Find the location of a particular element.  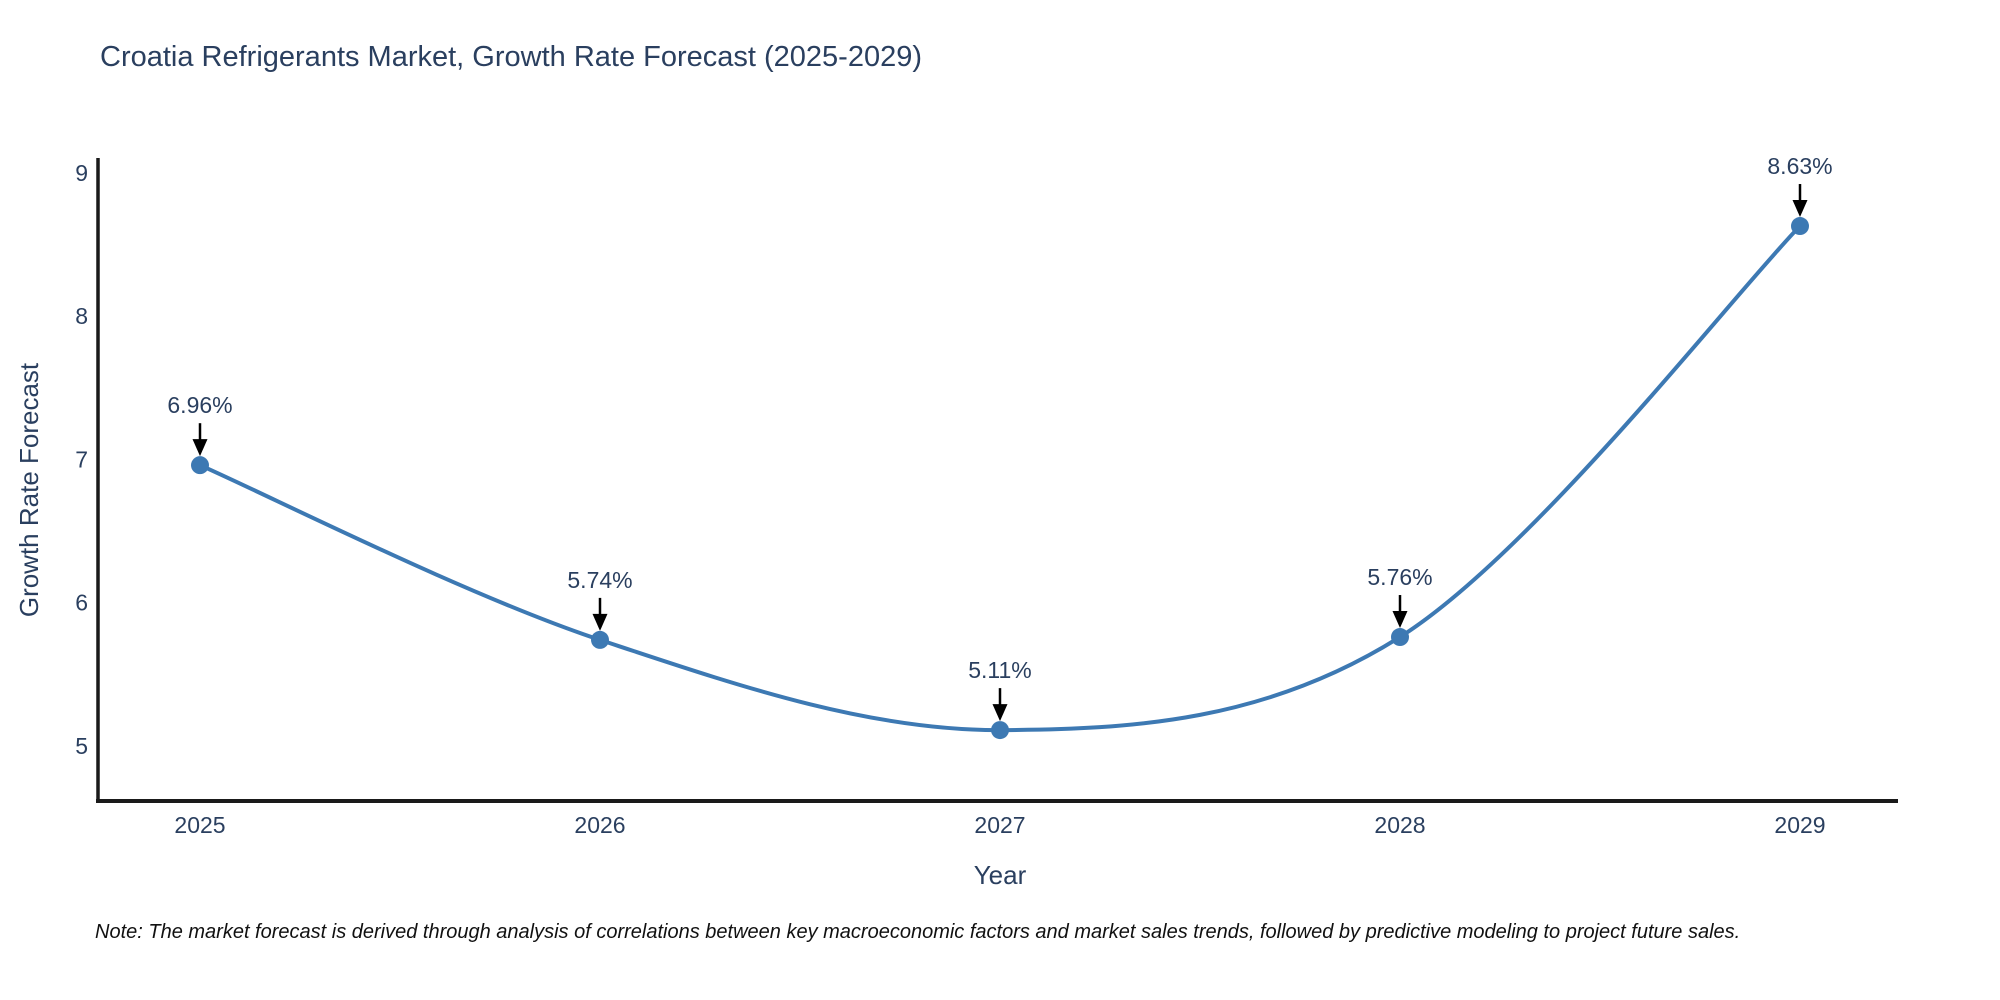

x-tick-label: 2027 is located at coordinates (999, 825).